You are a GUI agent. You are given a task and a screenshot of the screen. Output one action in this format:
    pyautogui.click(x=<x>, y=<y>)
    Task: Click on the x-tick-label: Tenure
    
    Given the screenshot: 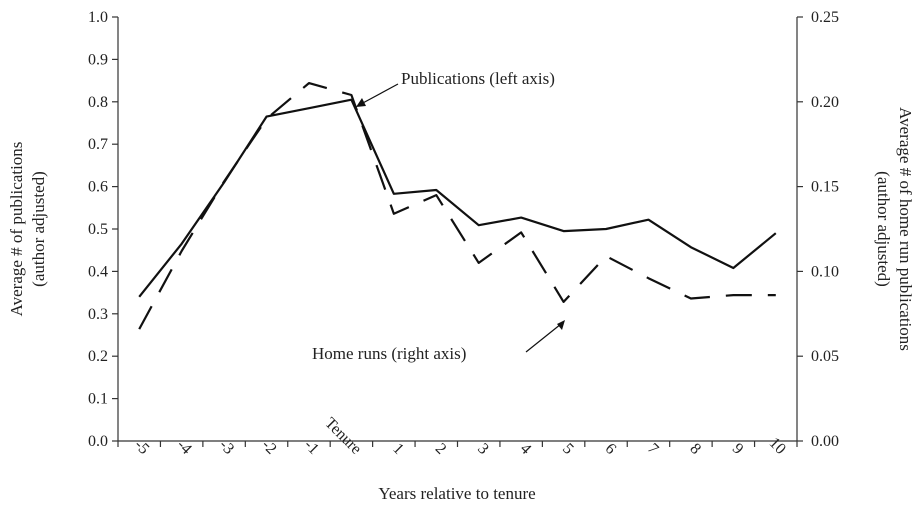 What is the action you would take?
    pyautogui.click(x=342, y=436)
    